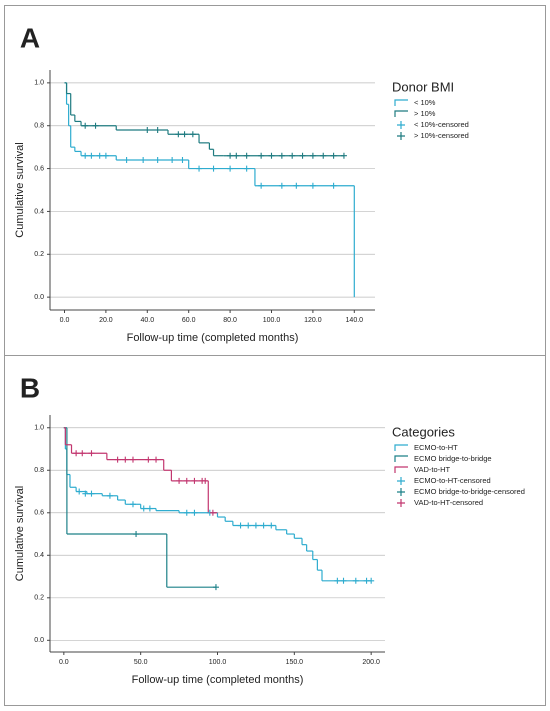 The image size is (550, 711). Describe the element at coordinates (20, 189) in the screenshot. I see `y-axis-label: Cumulative survival` at that location.